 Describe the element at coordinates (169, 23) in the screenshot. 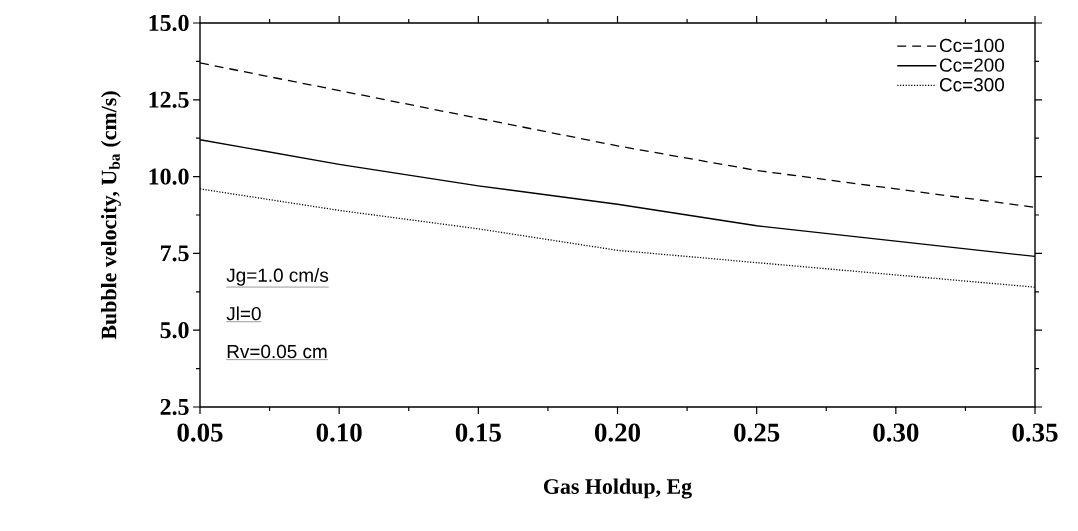

I see `y-tick-label: 15.0` at that location.